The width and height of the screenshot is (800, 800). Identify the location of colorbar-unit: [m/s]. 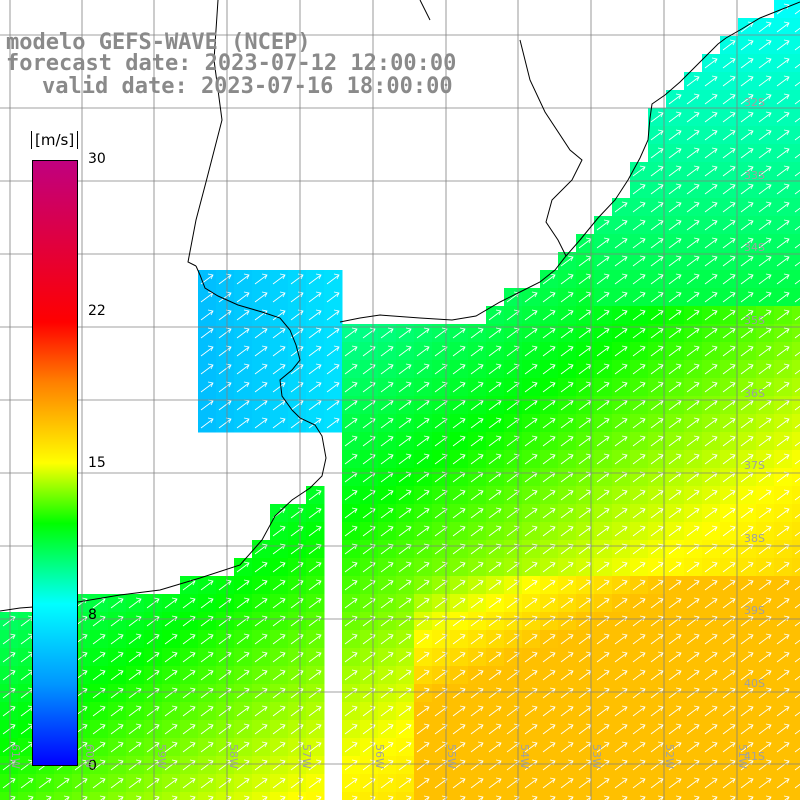
(55, 140).